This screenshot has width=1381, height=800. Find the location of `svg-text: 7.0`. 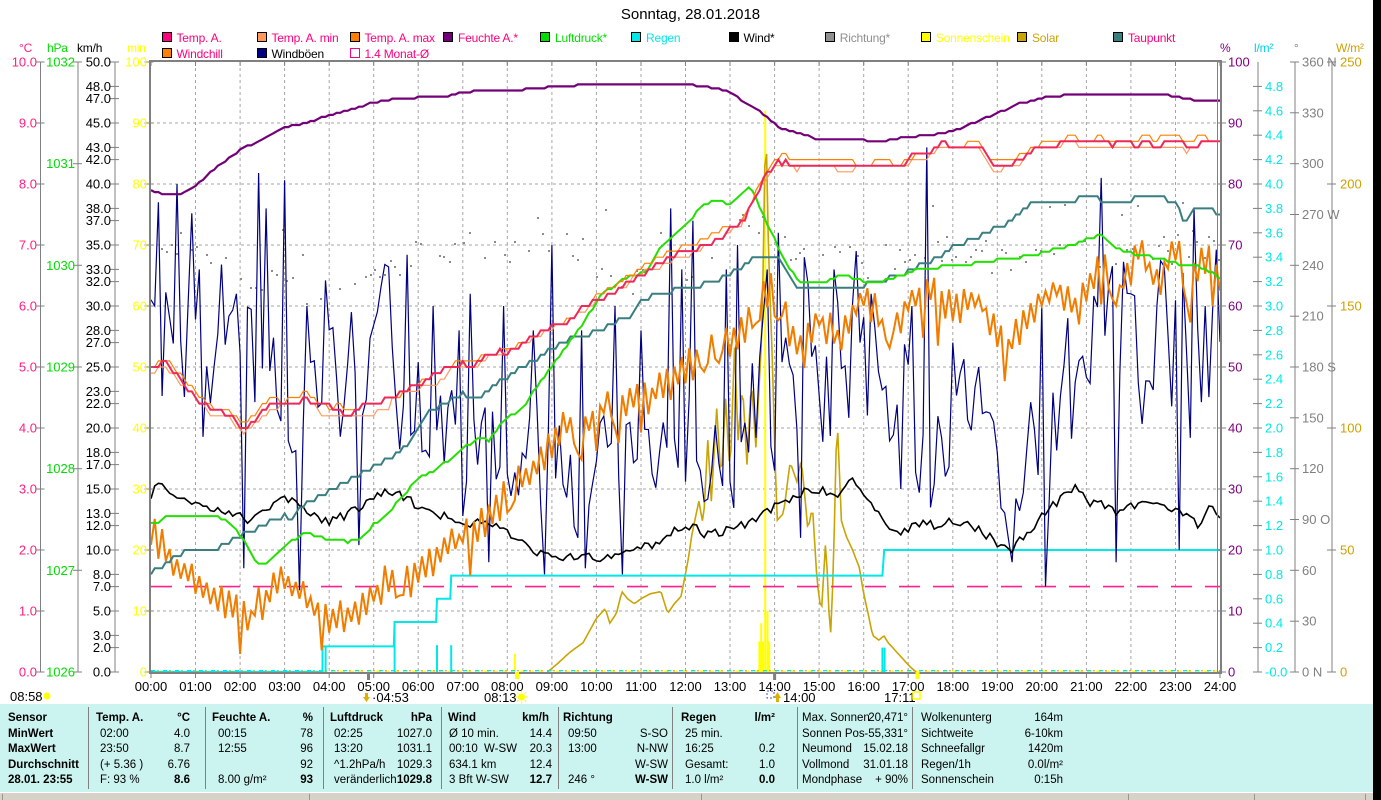

svg-text: 7.0 is located at coordinates (28, 245).